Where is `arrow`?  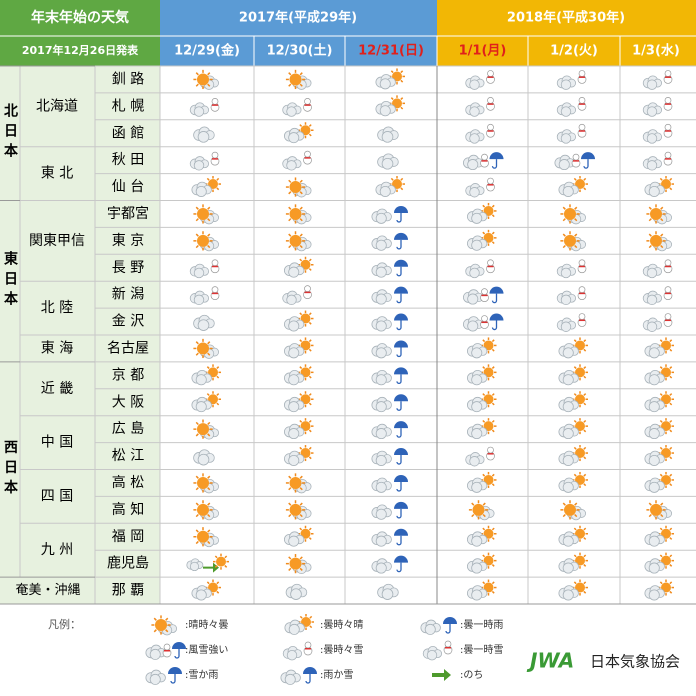 arrow is located at coordinates (211, 567).